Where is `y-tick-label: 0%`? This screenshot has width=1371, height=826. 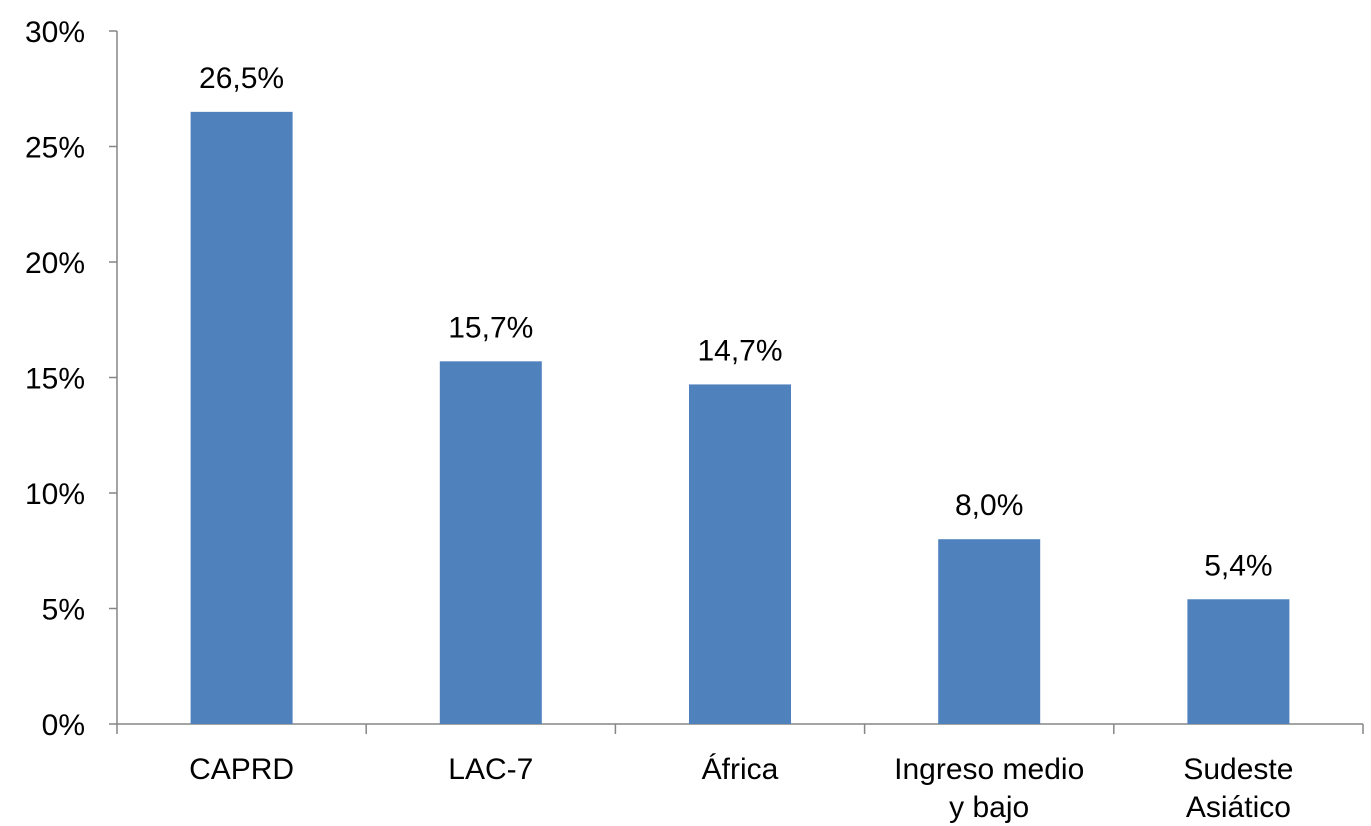 y-tick-label: 0% is located at coordinates (63, 725).